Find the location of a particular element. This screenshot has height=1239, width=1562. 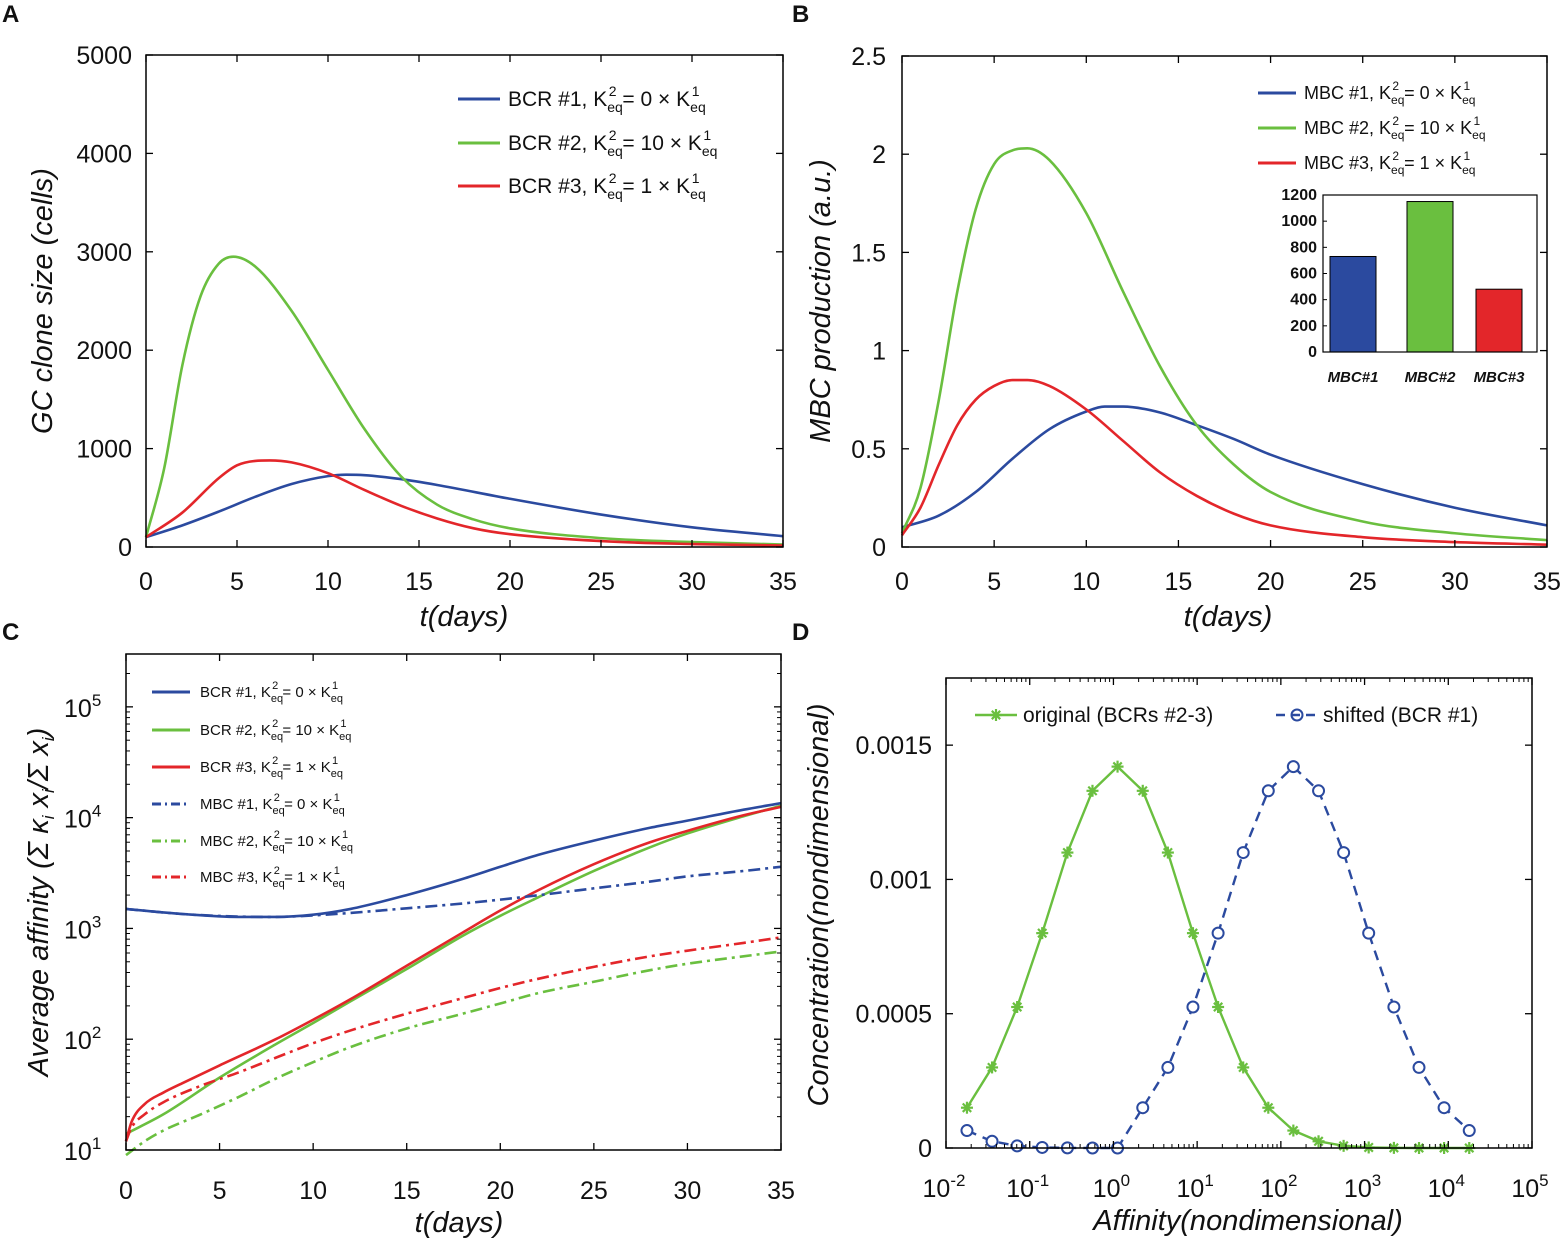

panel-b-ytick-label: 1.5 is located at coordinates (868, 253).